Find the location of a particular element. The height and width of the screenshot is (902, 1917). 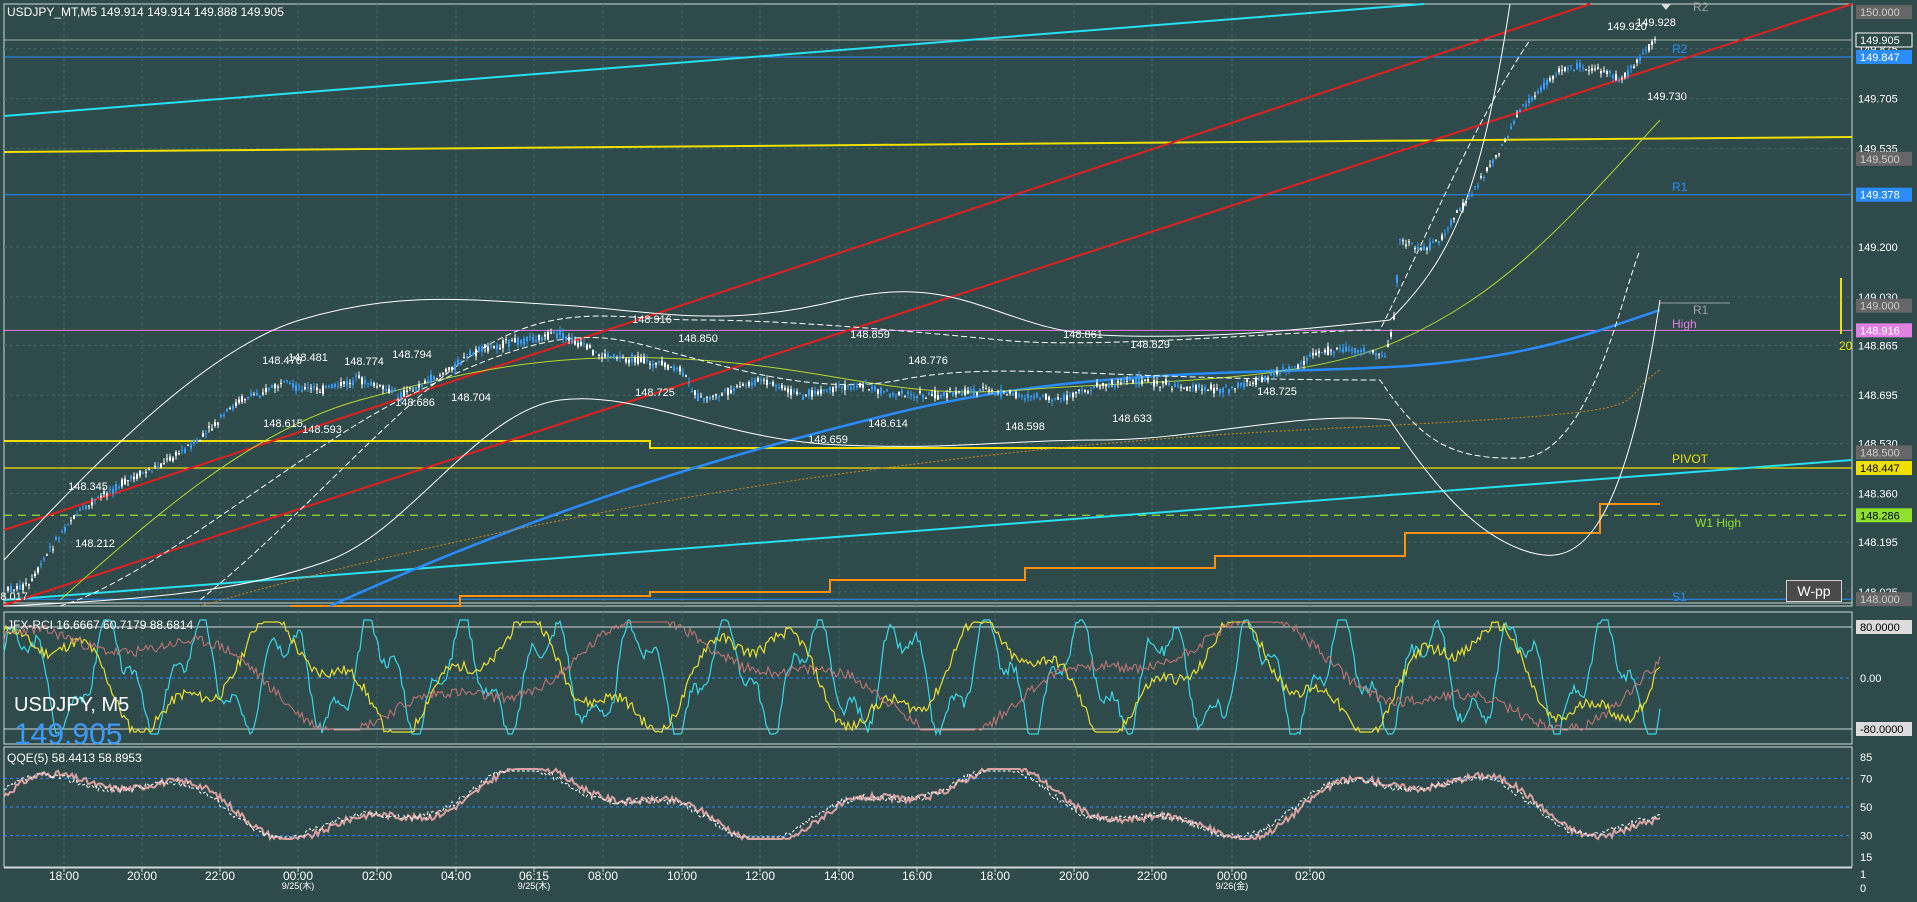

time-label: 02:00 is located at coordinates (1310, 876).